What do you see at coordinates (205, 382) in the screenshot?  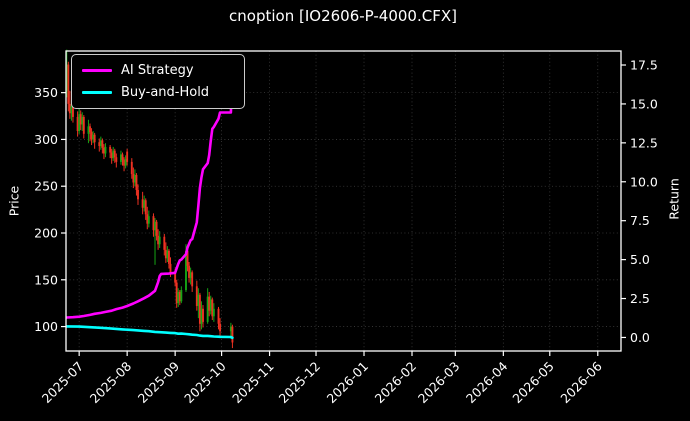 I see `date-tick-label: 2025-10` at bounding box center [205, 382].